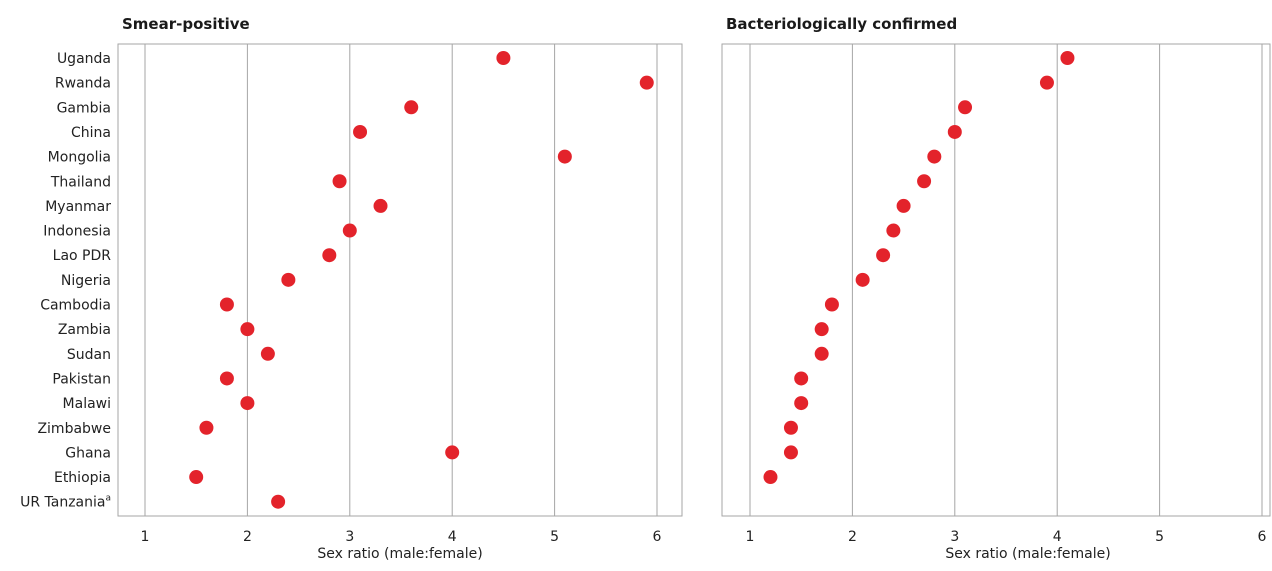  I want to click on category-label-zimbabwe: Zimbabwe, so click(74, 429).